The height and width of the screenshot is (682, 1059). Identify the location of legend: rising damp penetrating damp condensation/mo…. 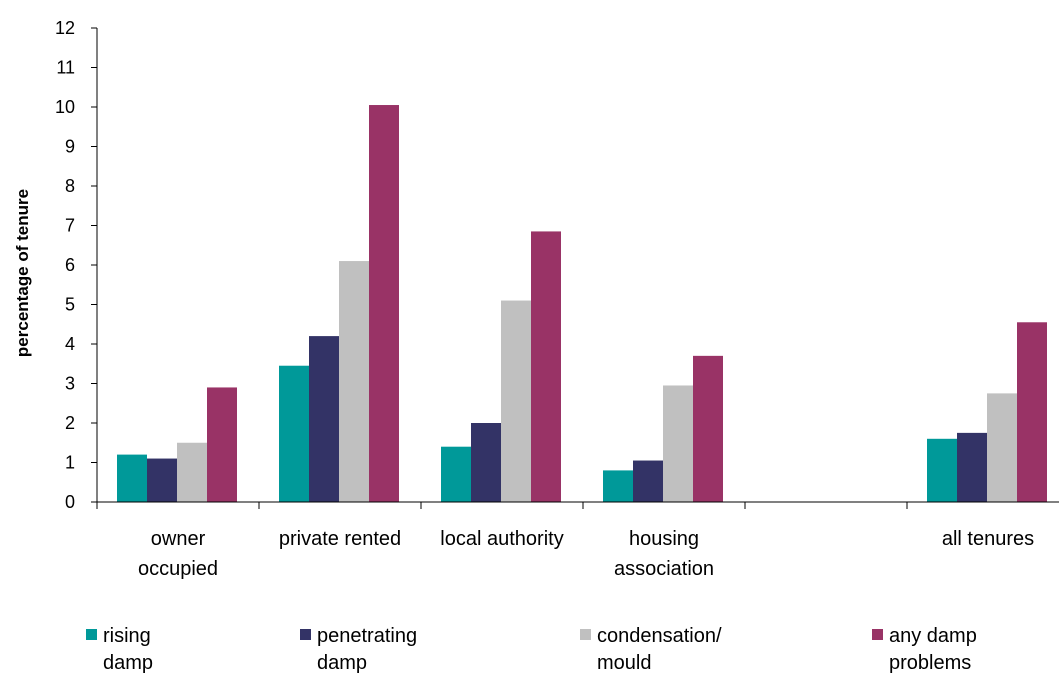
(531, 649).